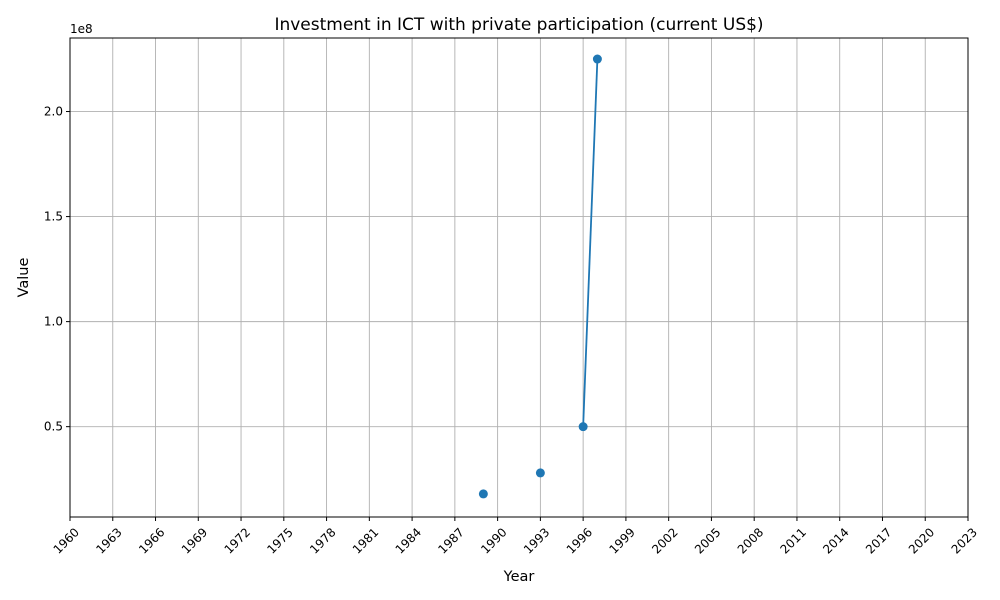 The image size is (1000, 600). What do you see at coordinates (878, 540) in the screenshot?
I see `x-tick-label: 2017` at bounding box center [878, 540].